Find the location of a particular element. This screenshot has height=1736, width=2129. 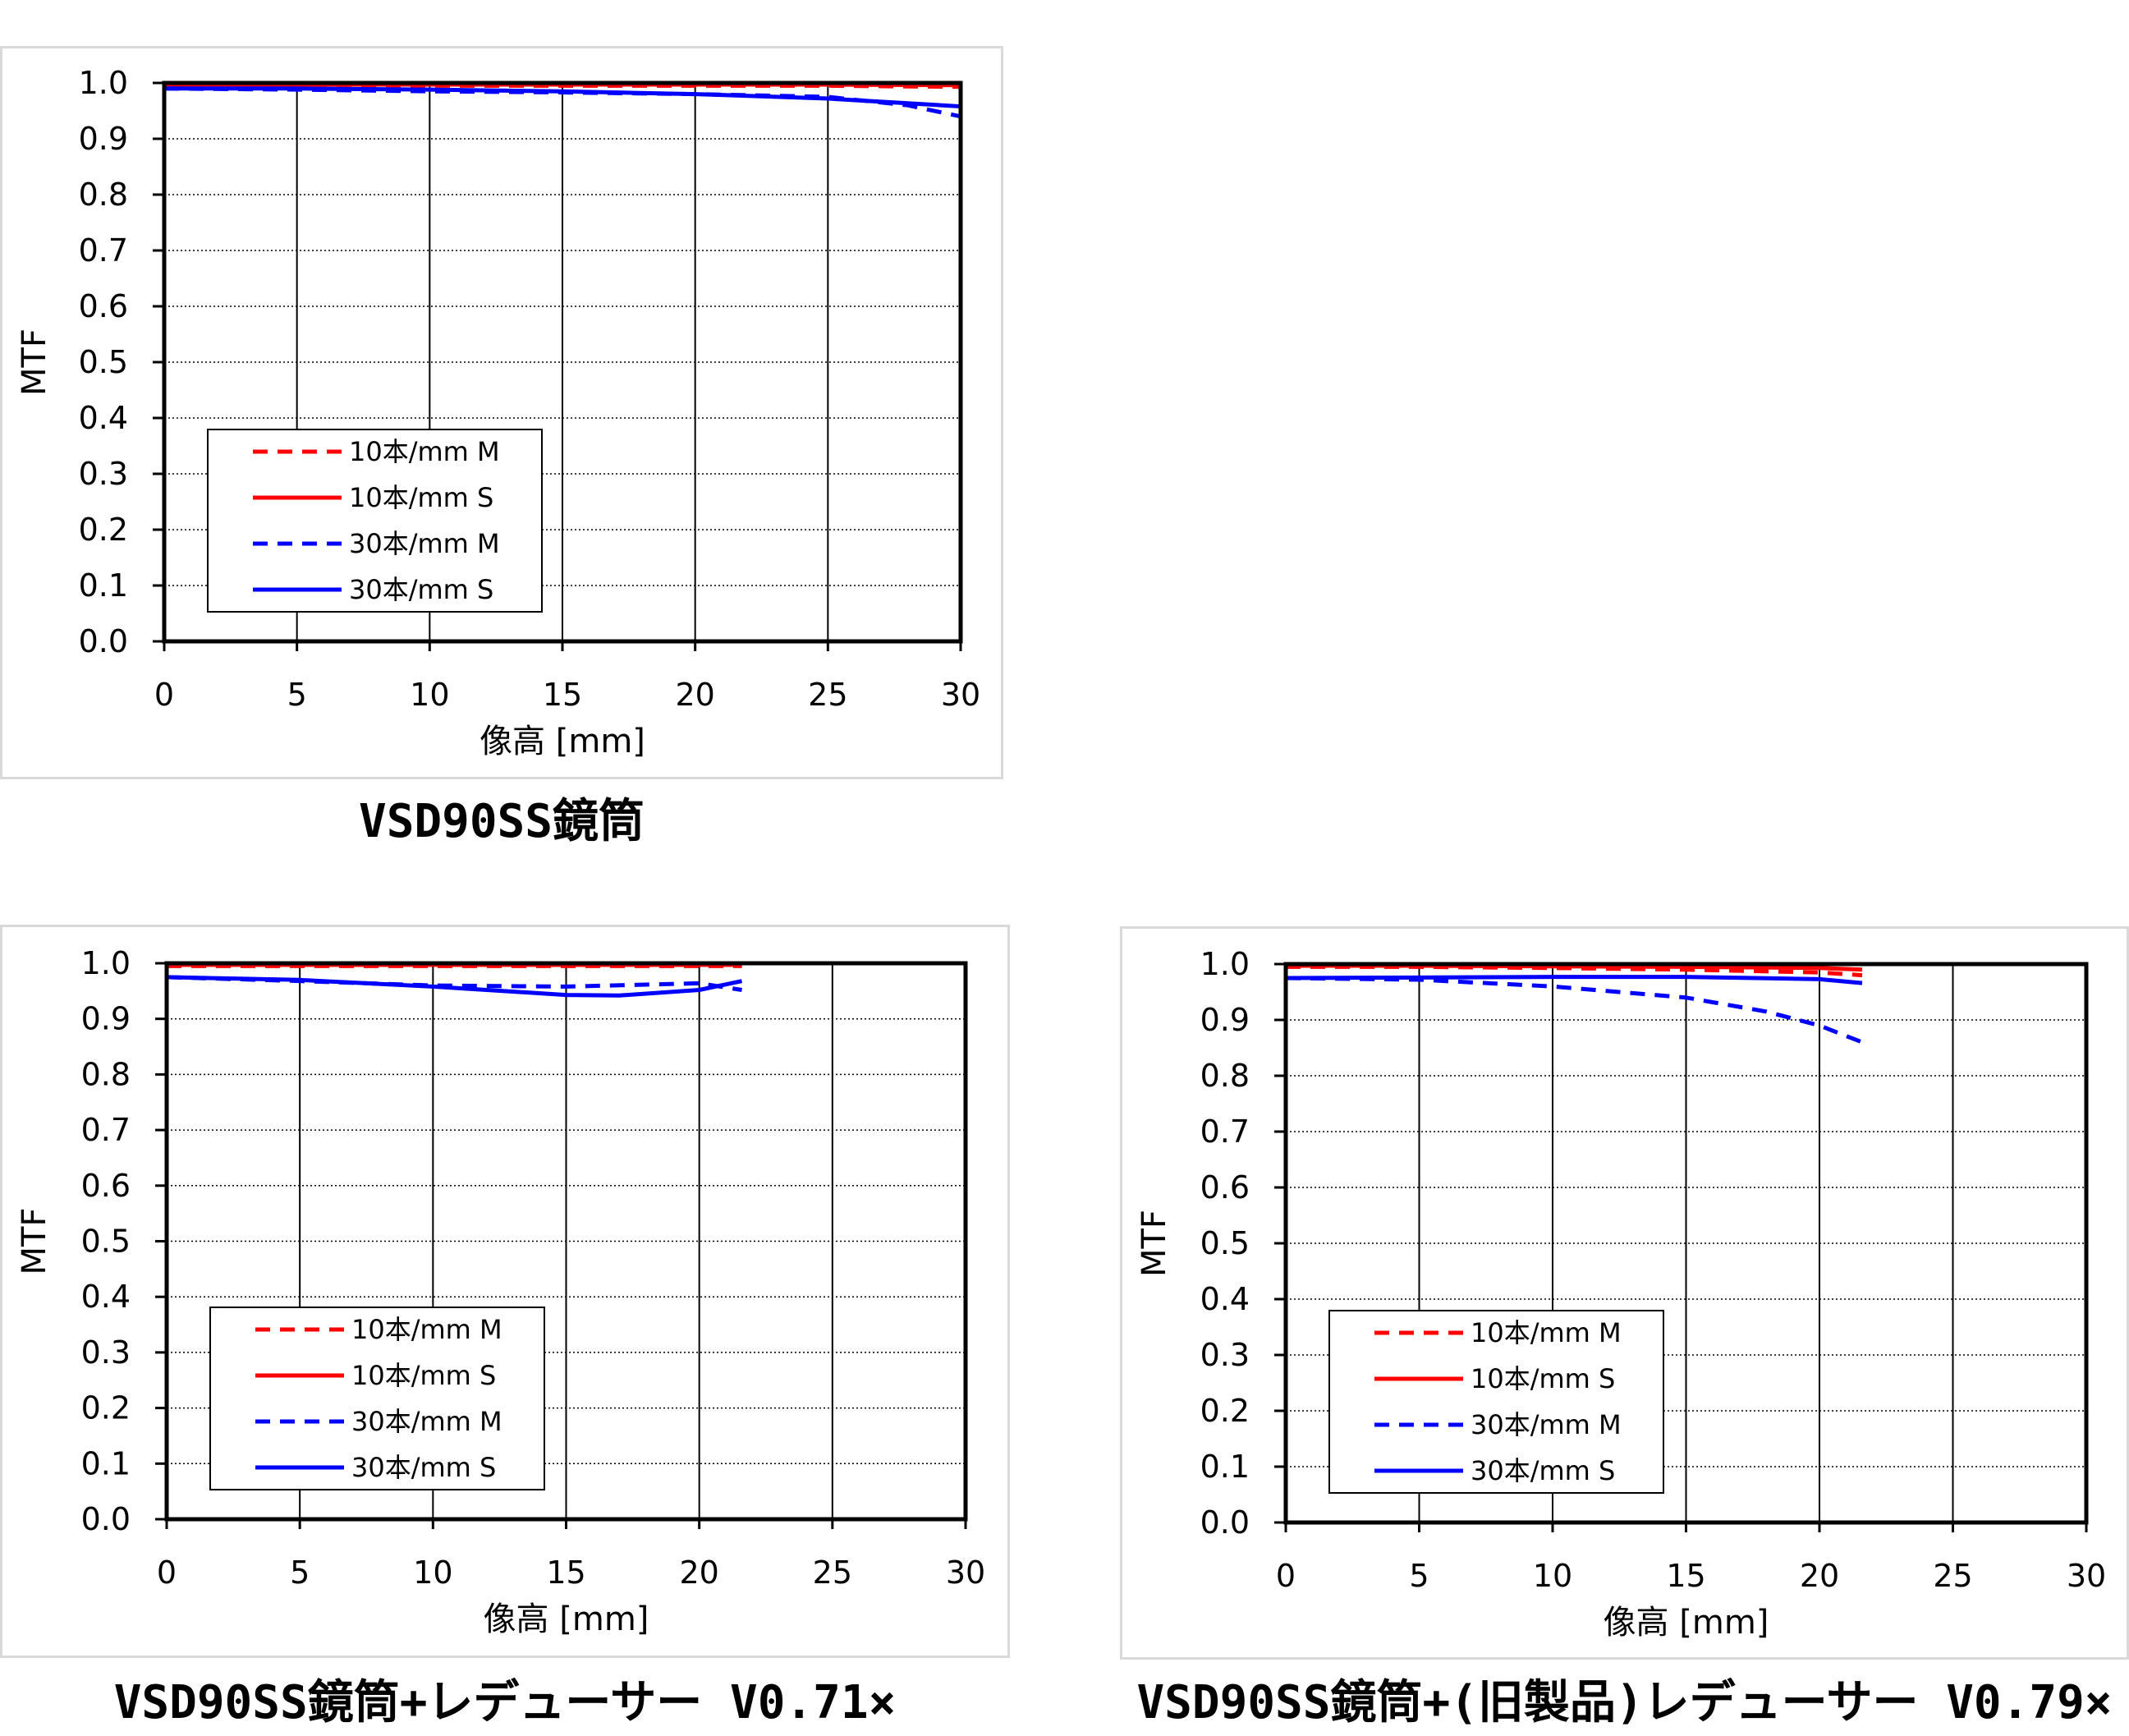

chart-title: VSD90SS鏡筒+(旧製品)レデューサー V0.79× is located at coordinates (1624, 1702).